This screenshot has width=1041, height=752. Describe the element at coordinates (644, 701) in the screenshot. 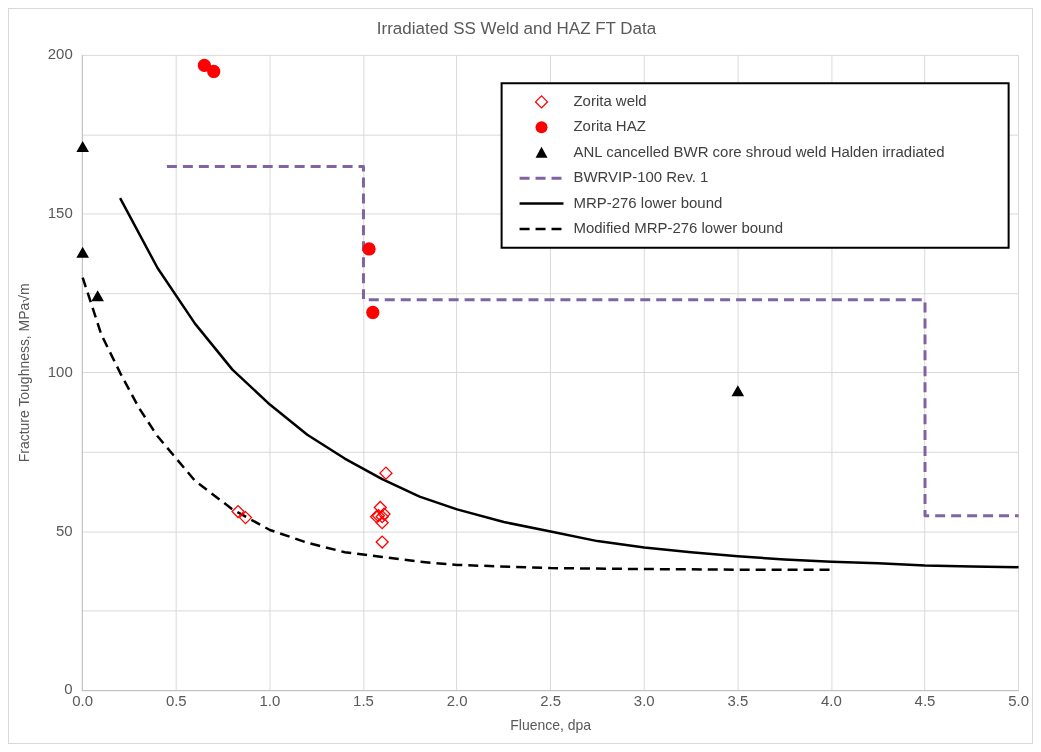

I see `x-tick-label: 3.0` at that location.